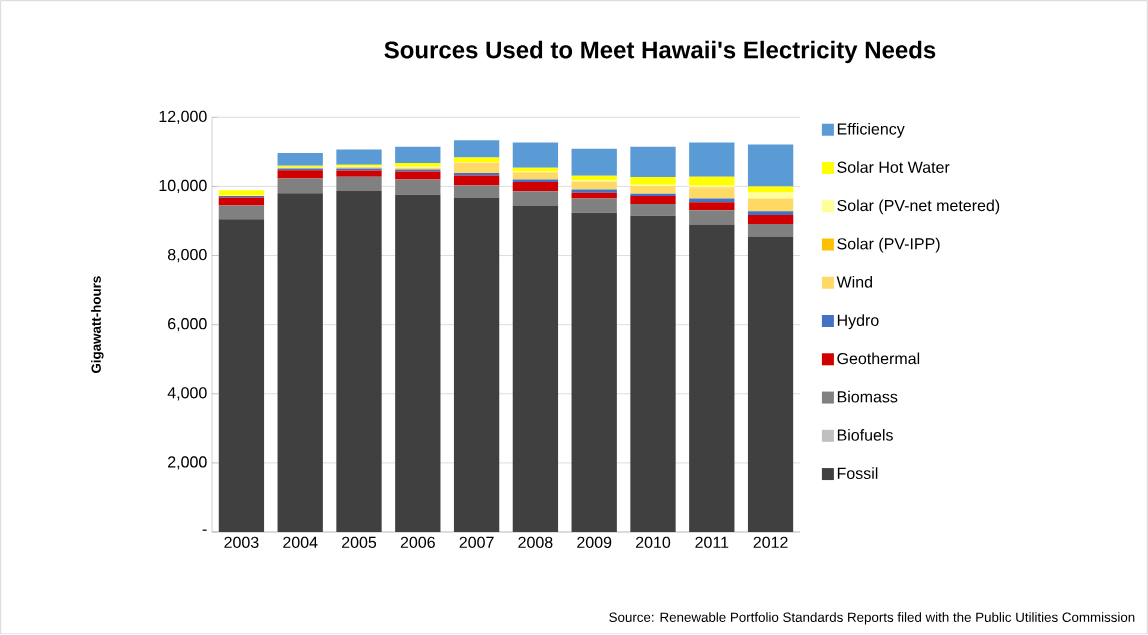 Image resolution: width=1148 pixels, height=635 pixels. What do you see at coordinates (417, 542) in the screenshot?
I see `x-tick-label: 2006` at bounding box center [417, 542].